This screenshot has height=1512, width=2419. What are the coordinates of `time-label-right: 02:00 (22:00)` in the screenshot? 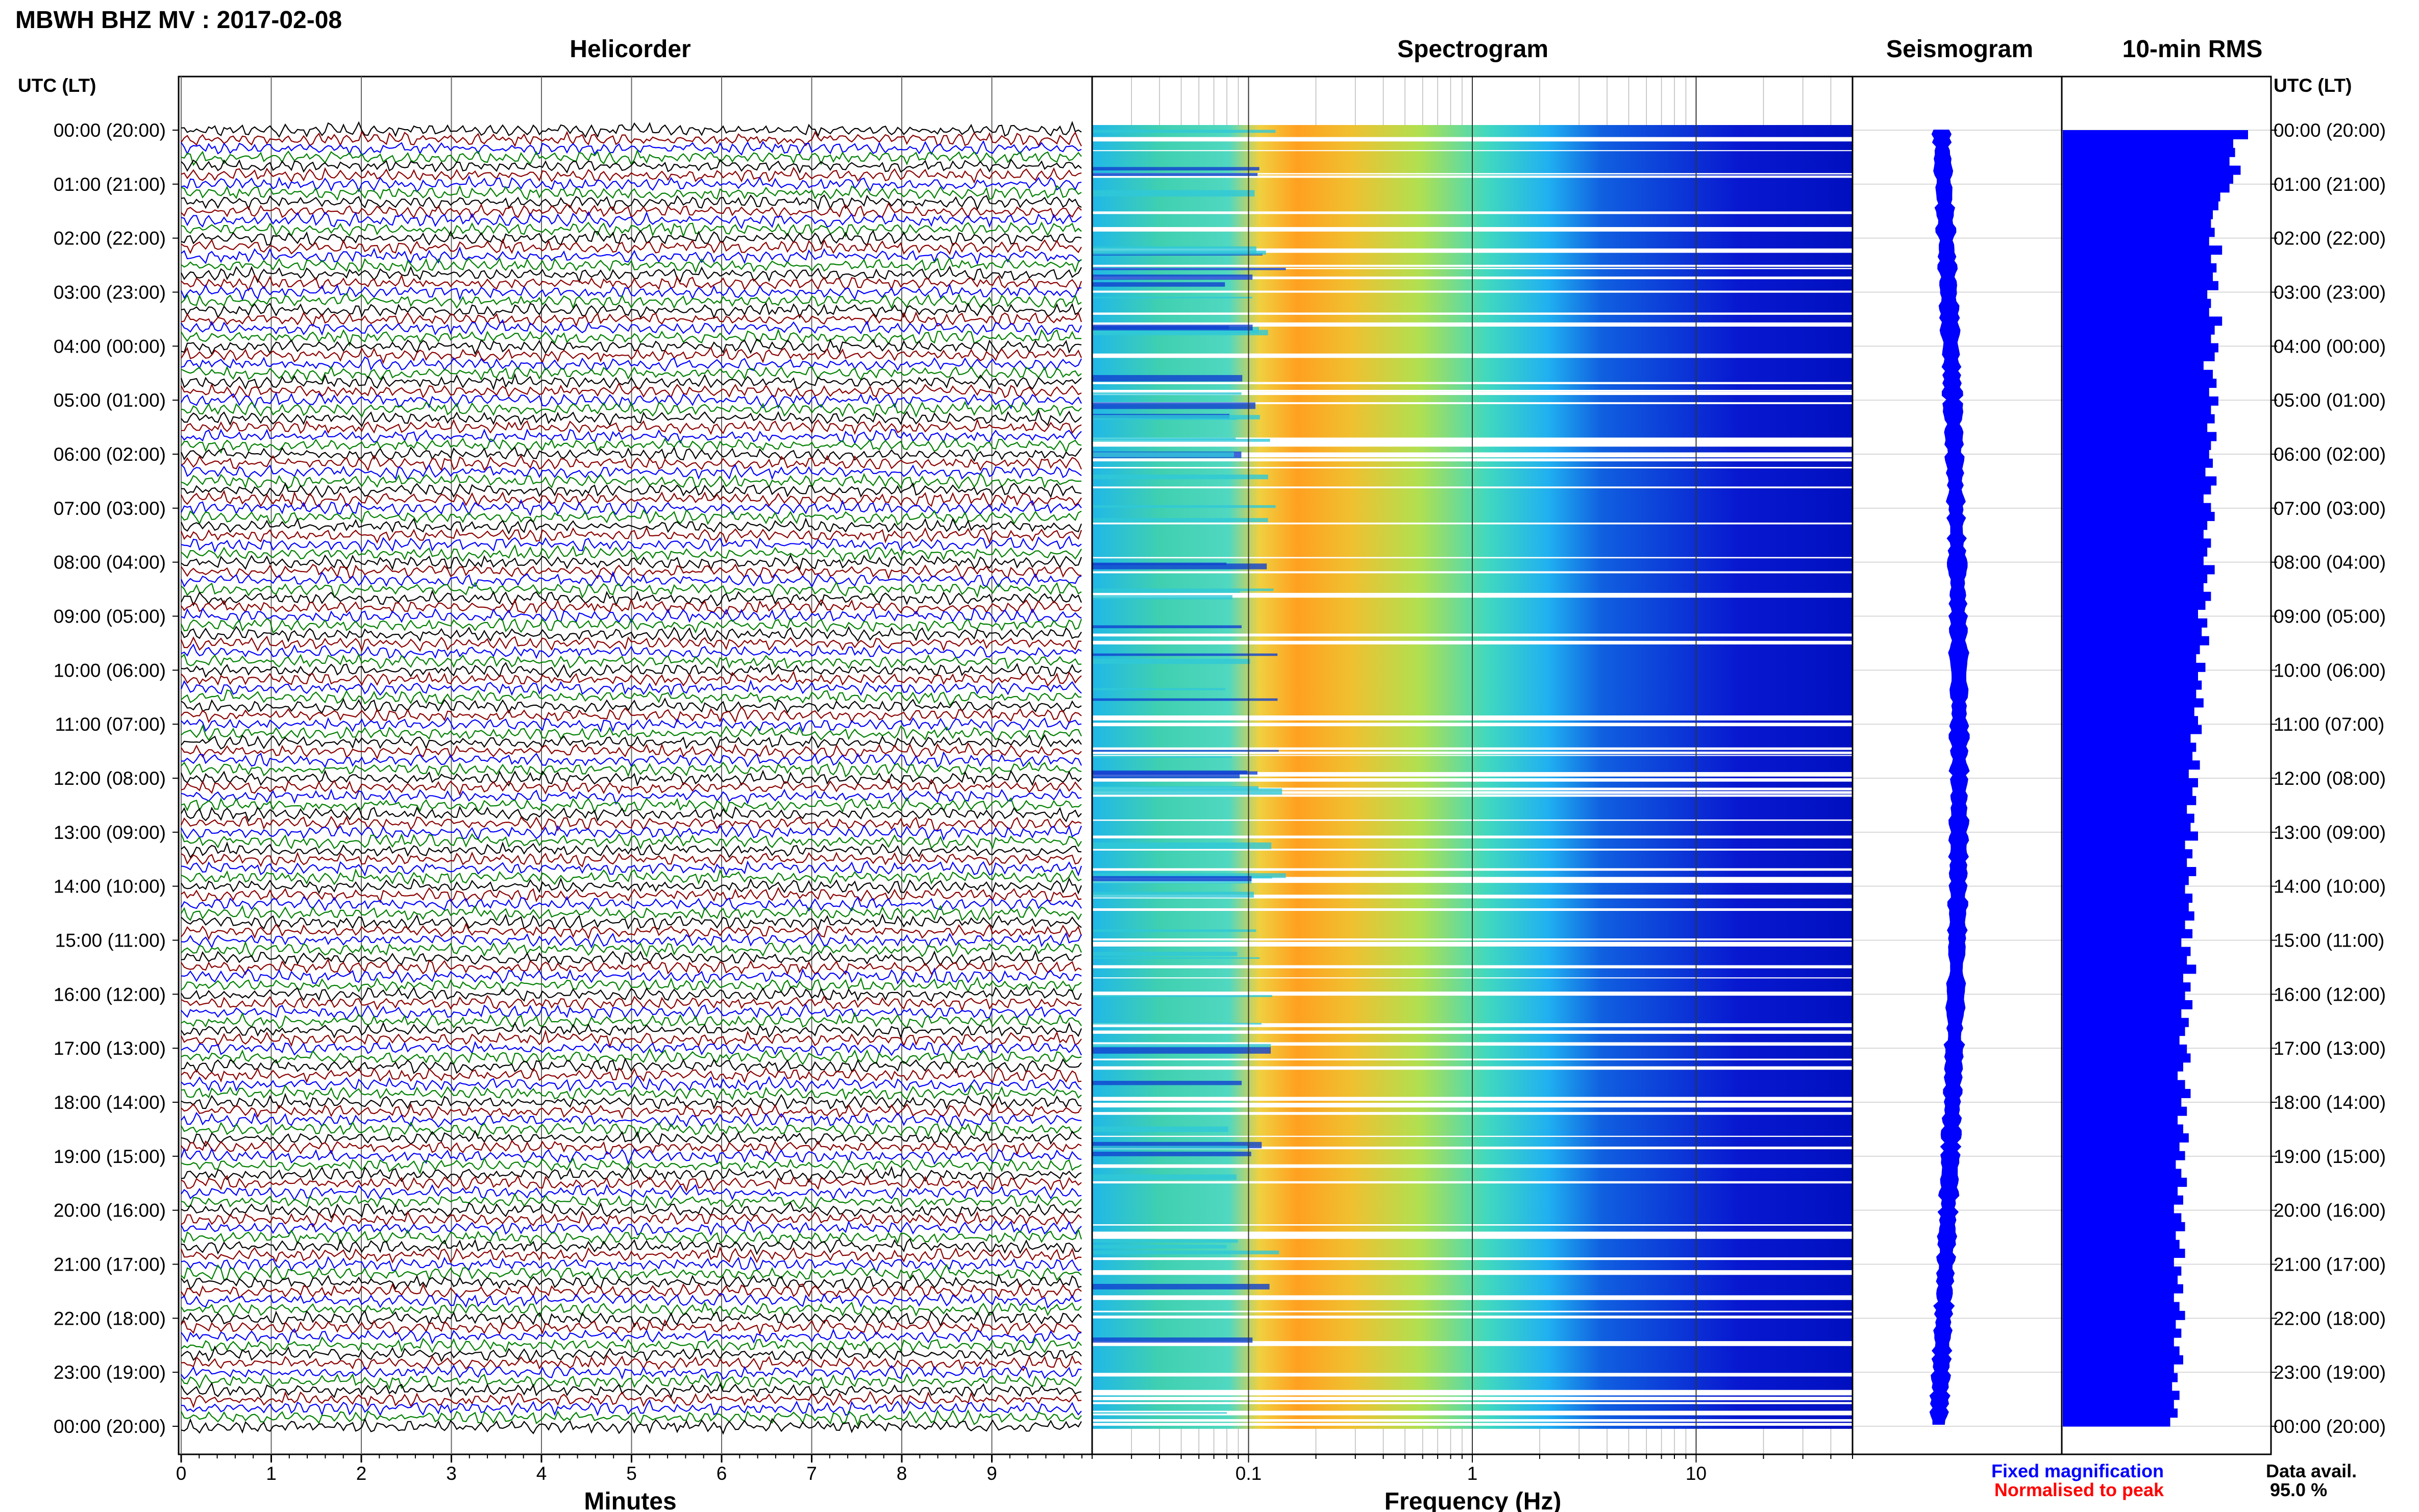 It's located at (2330, 238).